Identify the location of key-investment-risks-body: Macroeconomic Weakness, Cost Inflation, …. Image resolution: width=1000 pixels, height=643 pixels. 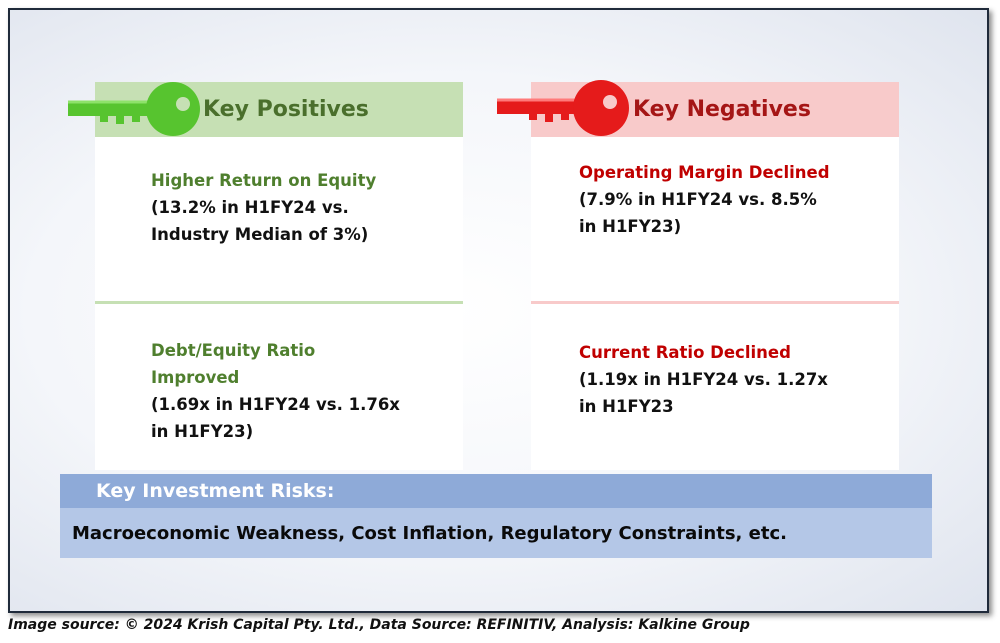
(496, 533).